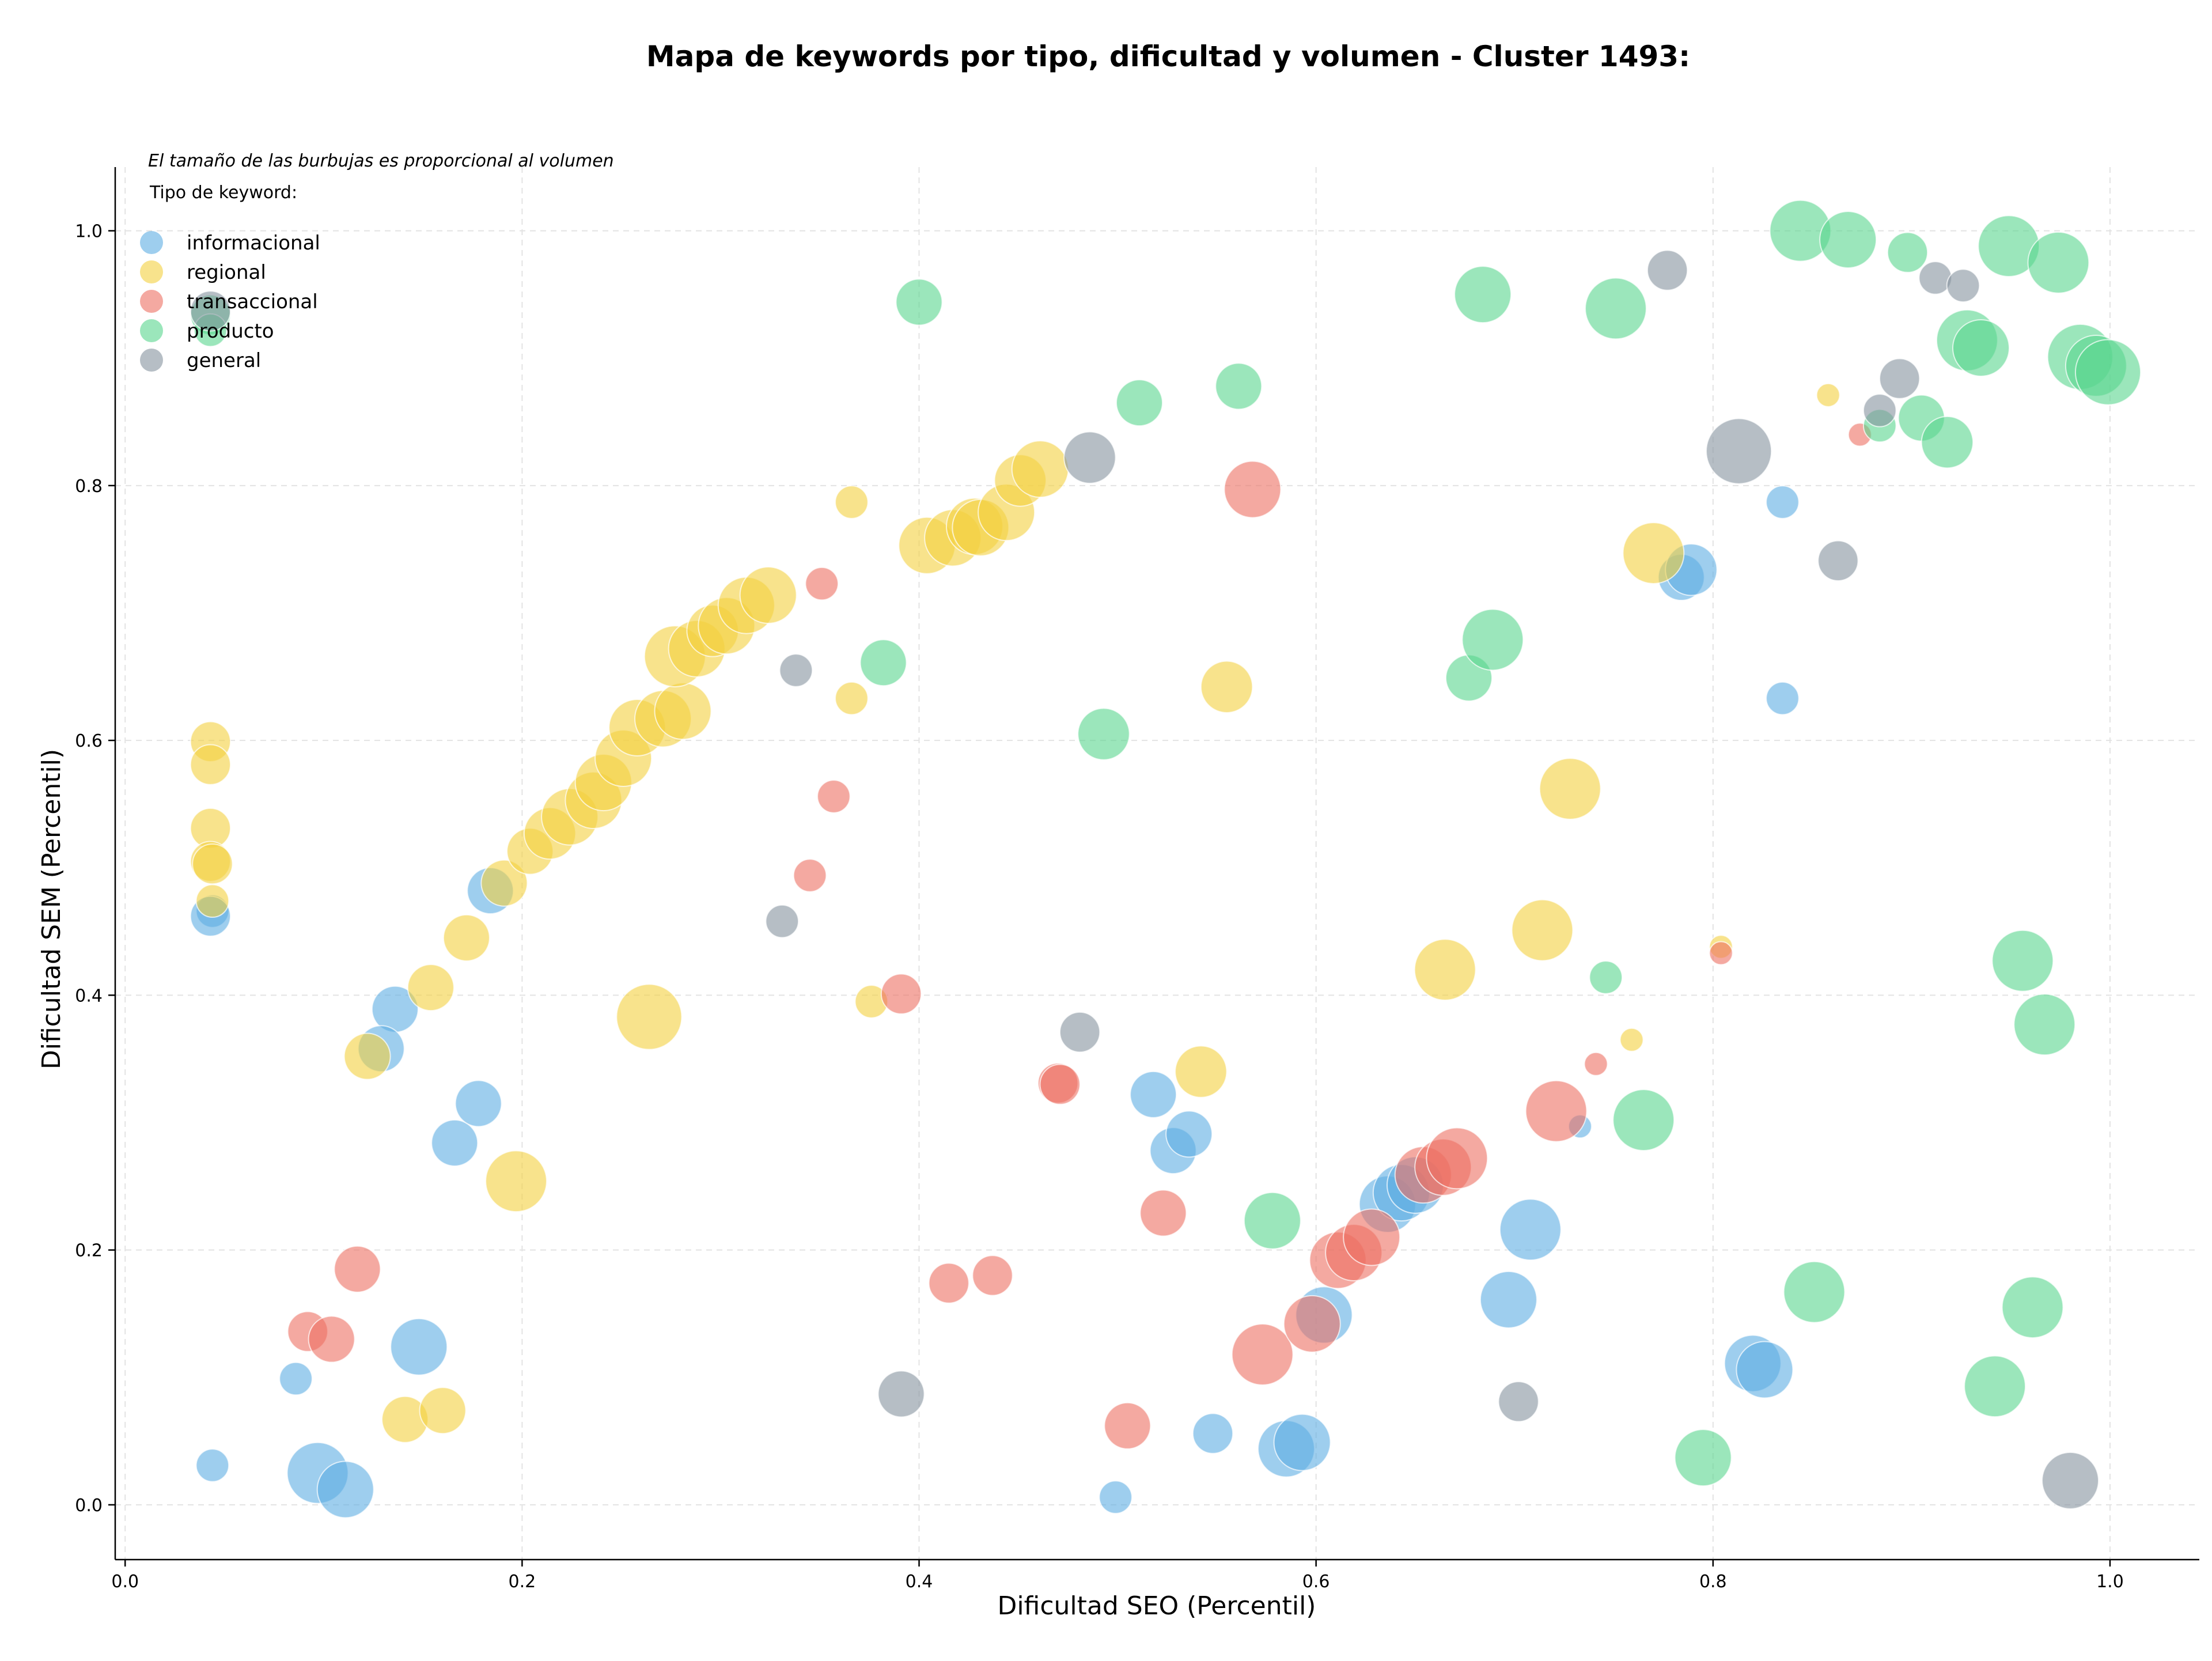  What do you see at coordinates (1157, 1606) in the screenshot?
I see `x-axis-label: Dificultad SEO (Percentil)` at bounding box center [1157, 1606].